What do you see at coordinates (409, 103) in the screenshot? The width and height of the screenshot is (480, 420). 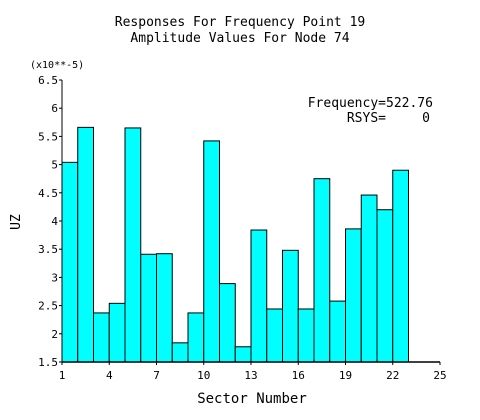 I see `annotation-frequency-value: 522.76` at bounding box center [409, 103].